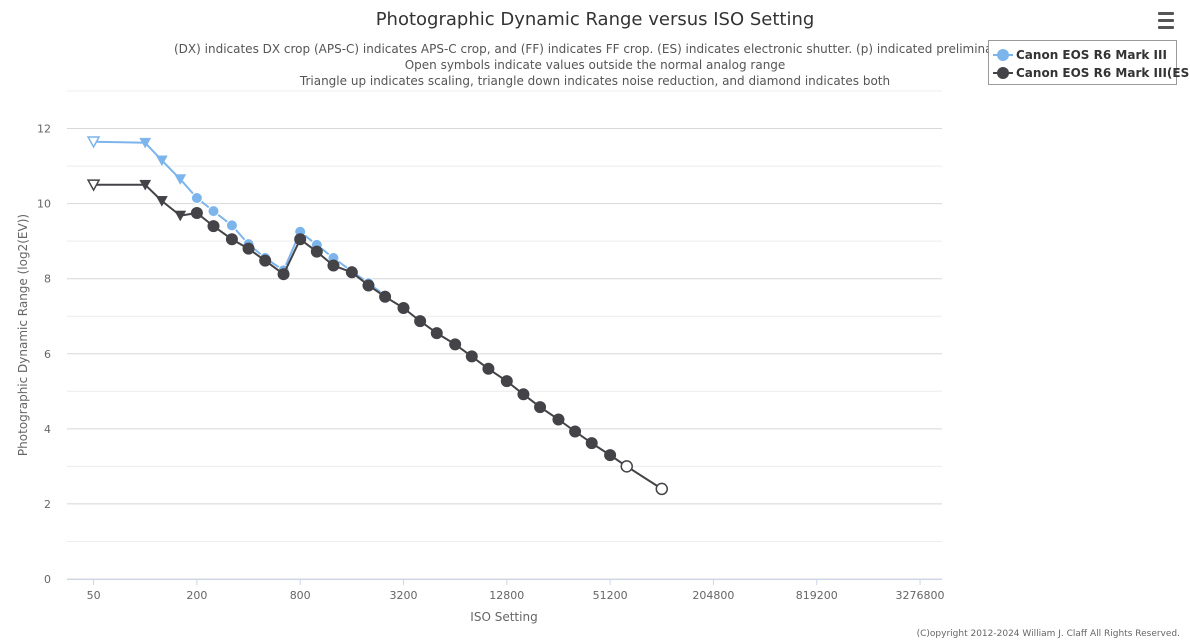 The height and width of the screenshot is (642, 1190). I want to click on x-tick-label: 3276800, so click(920, 595).